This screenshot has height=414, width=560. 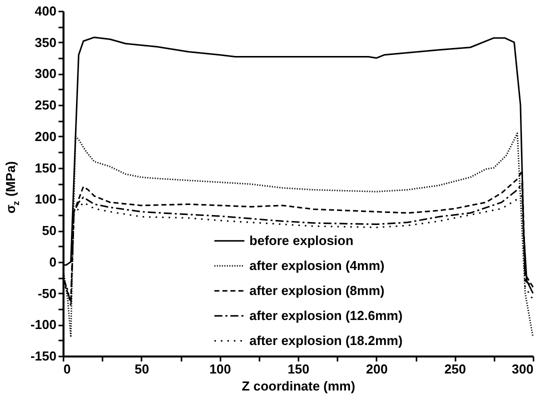 What do you see at coordinates (43, 356) in the screenshot?
I see `y-tick-label: -150` at bounding box center [43, 356].